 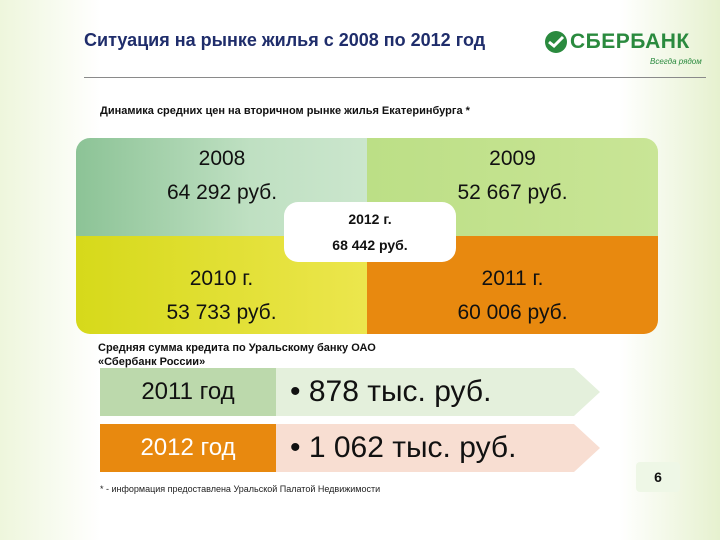 I want to click on credit-year-label: 2012 год, so click(x=188, y=448).